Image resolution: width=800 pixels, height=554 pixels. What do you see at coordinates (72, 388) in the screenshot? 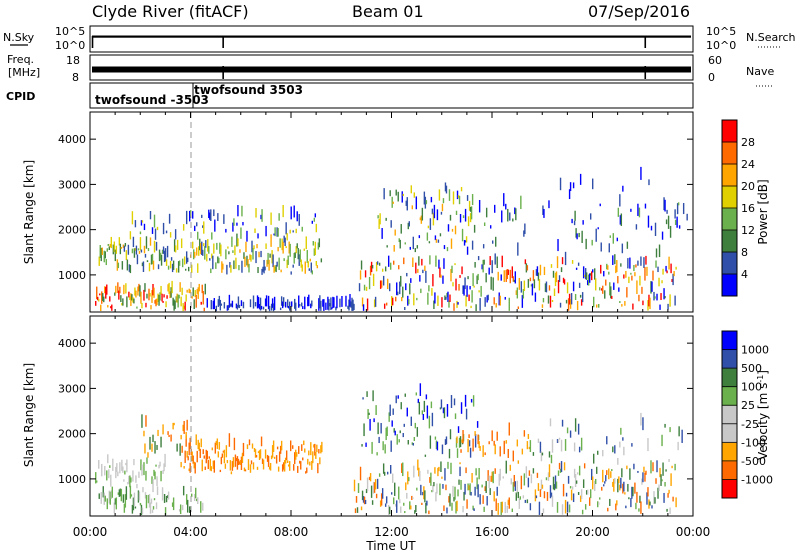
I see `velocity-ytick-label: 3000` at bounding box center [72, 388].